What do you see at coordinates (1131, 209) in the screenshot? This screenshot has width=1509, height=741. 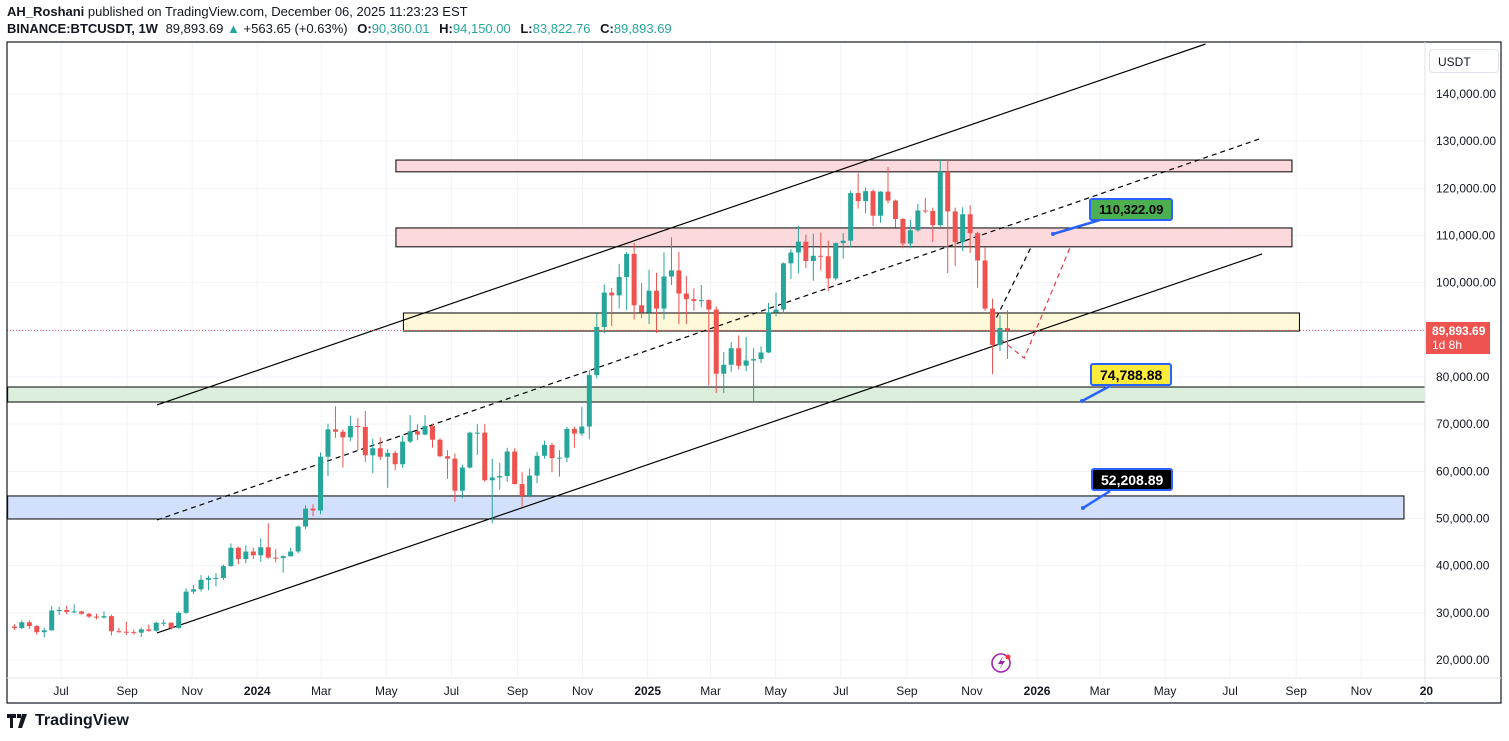 I see `callout-110k: 110,322.09` at bounding box center [1131, 209].